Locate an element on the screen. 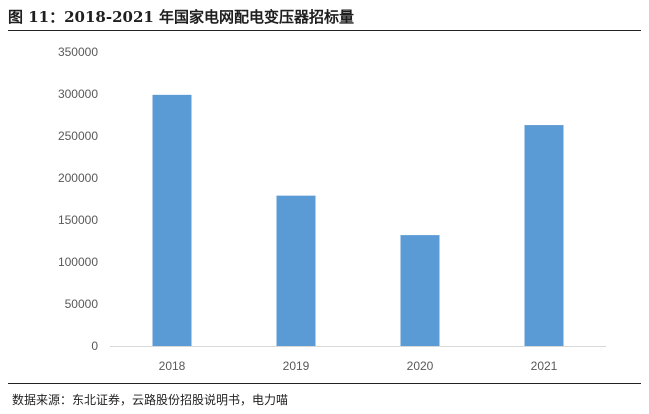 This screenshot has height=414, width=649. title-divider is located at coordinates (324, 30).